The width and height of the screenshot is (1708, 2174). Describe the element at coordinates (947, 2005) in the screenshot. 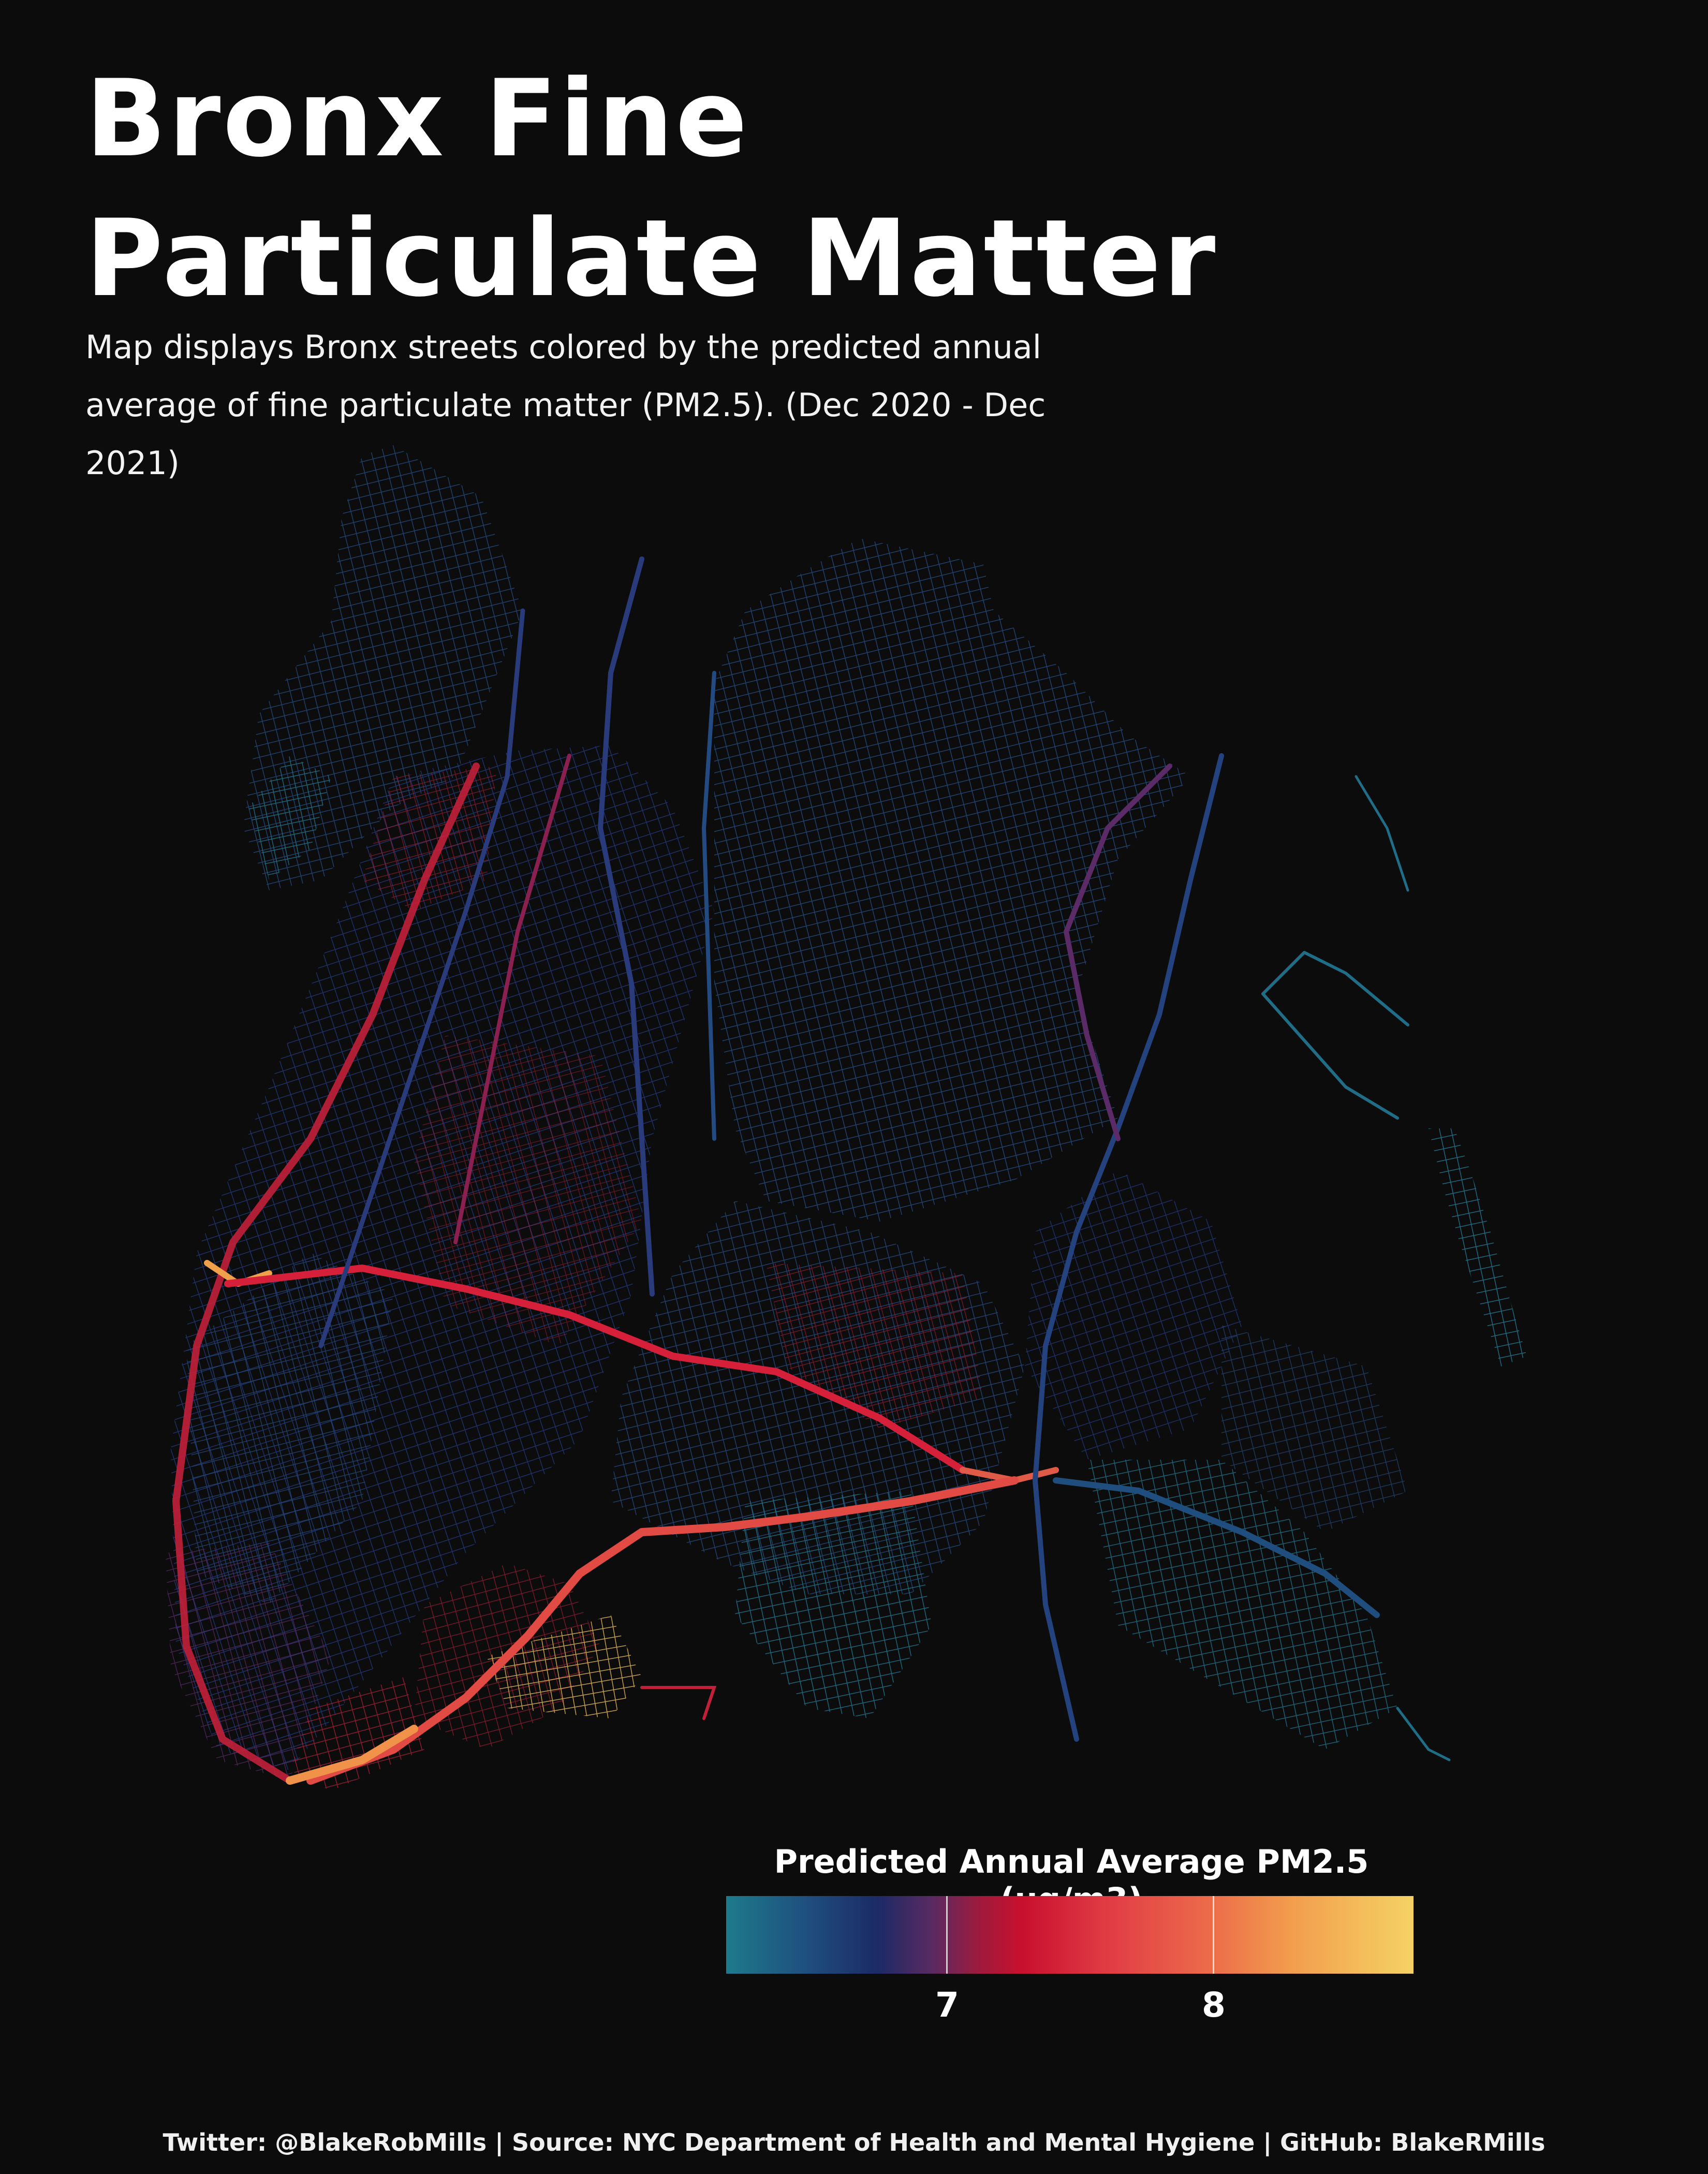

I see `legend-tick-label-7: 7` at that location.